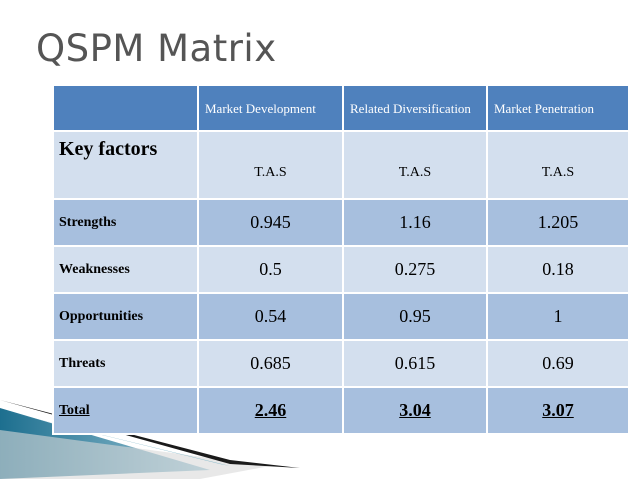  I want to click on row-label: Strengths, so click(125, 222).